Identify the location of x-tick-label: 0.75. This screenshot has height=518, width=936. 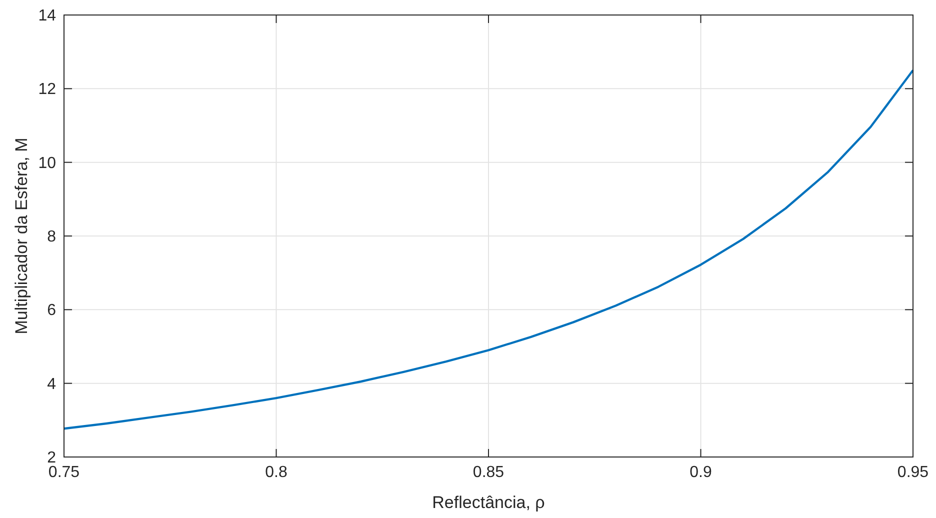
(64, 472).